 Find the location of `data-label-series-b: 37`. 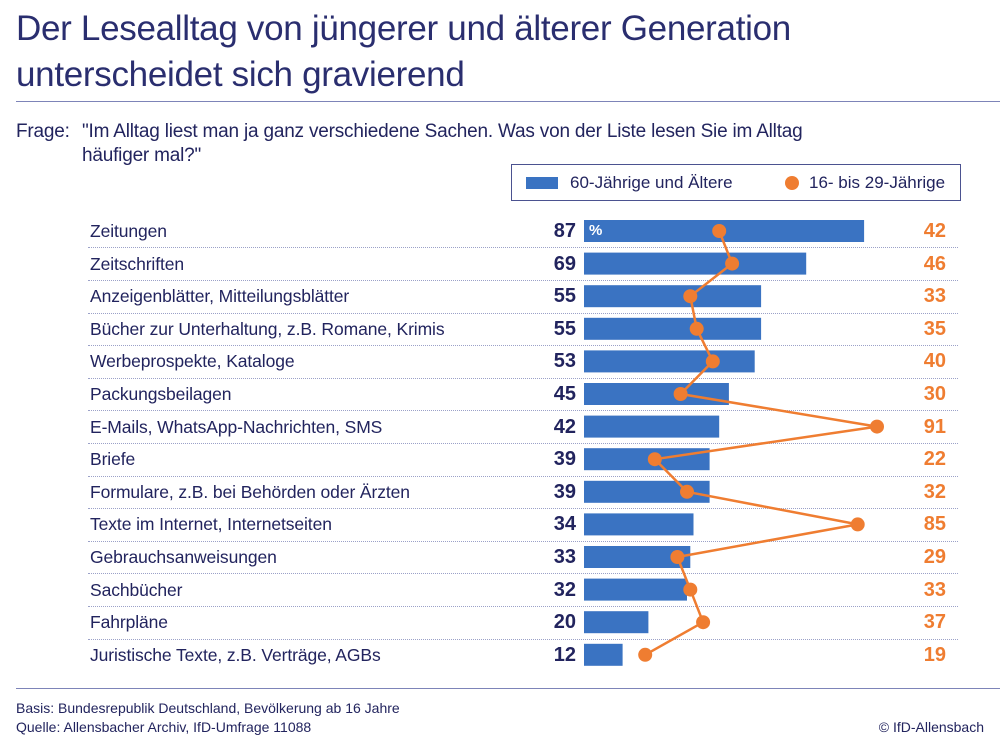

data-label-series-b: 37 is located at coordinates (934, 622).